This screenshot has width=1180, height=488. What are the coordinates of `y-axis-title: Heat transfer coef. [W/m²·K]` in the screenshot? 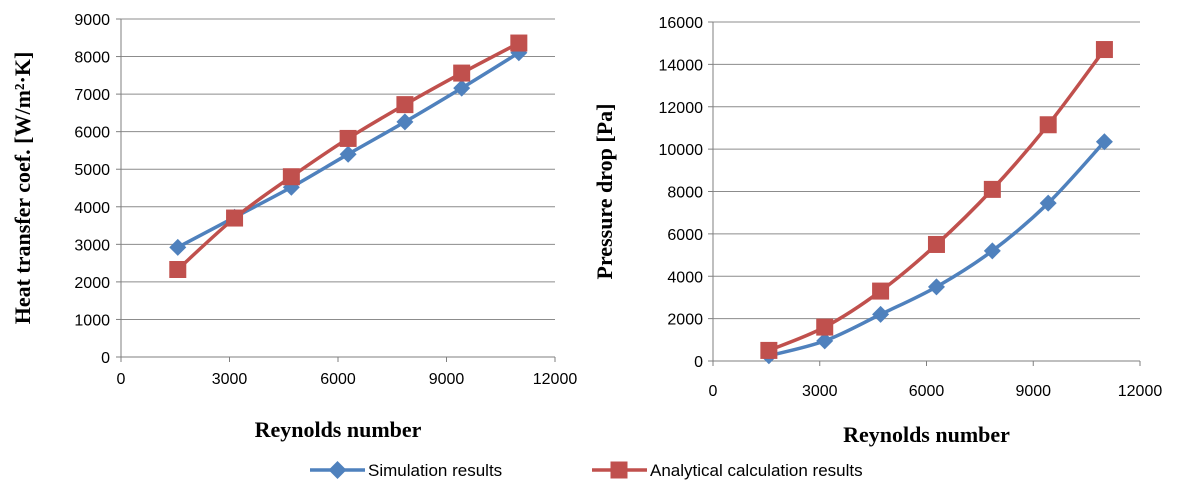 It's located at (22, 188).